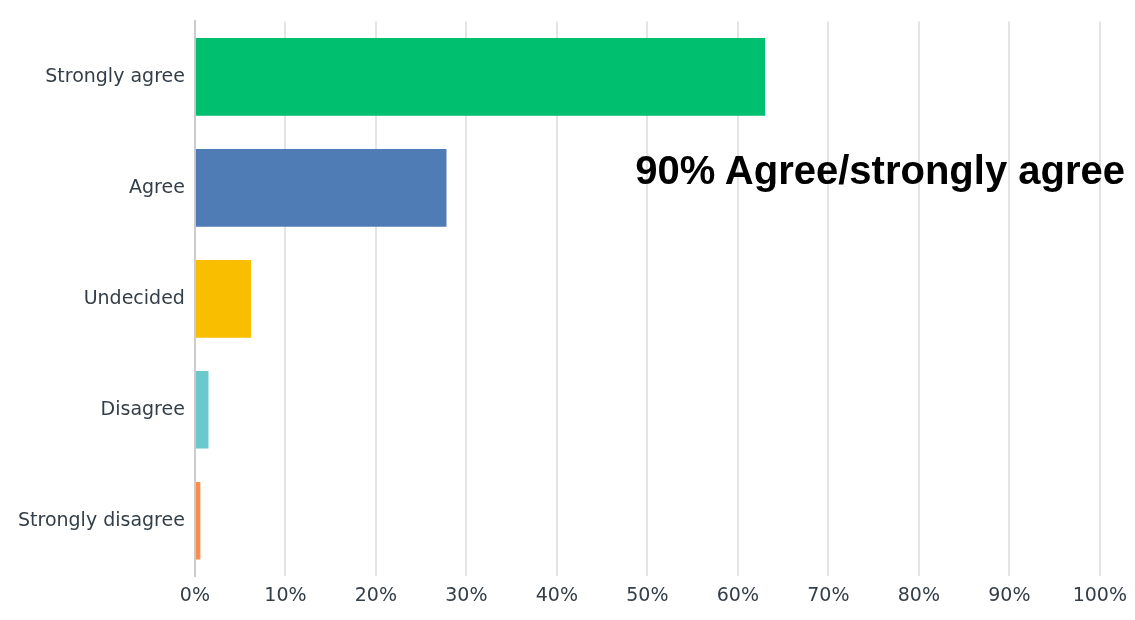 The width and height of the screenshot is (1135, 620). Describe the element at coordinates (1009, 593) in the screenshot. I see `x-tick-label: 90%` at that location.